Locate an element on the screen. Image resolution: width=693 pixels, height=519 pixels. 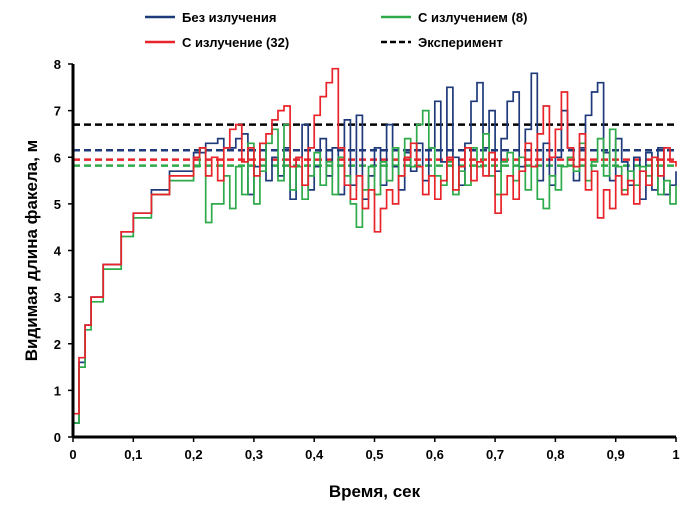
x-tick-label: 0,3 is located at coordinates (254, 454).